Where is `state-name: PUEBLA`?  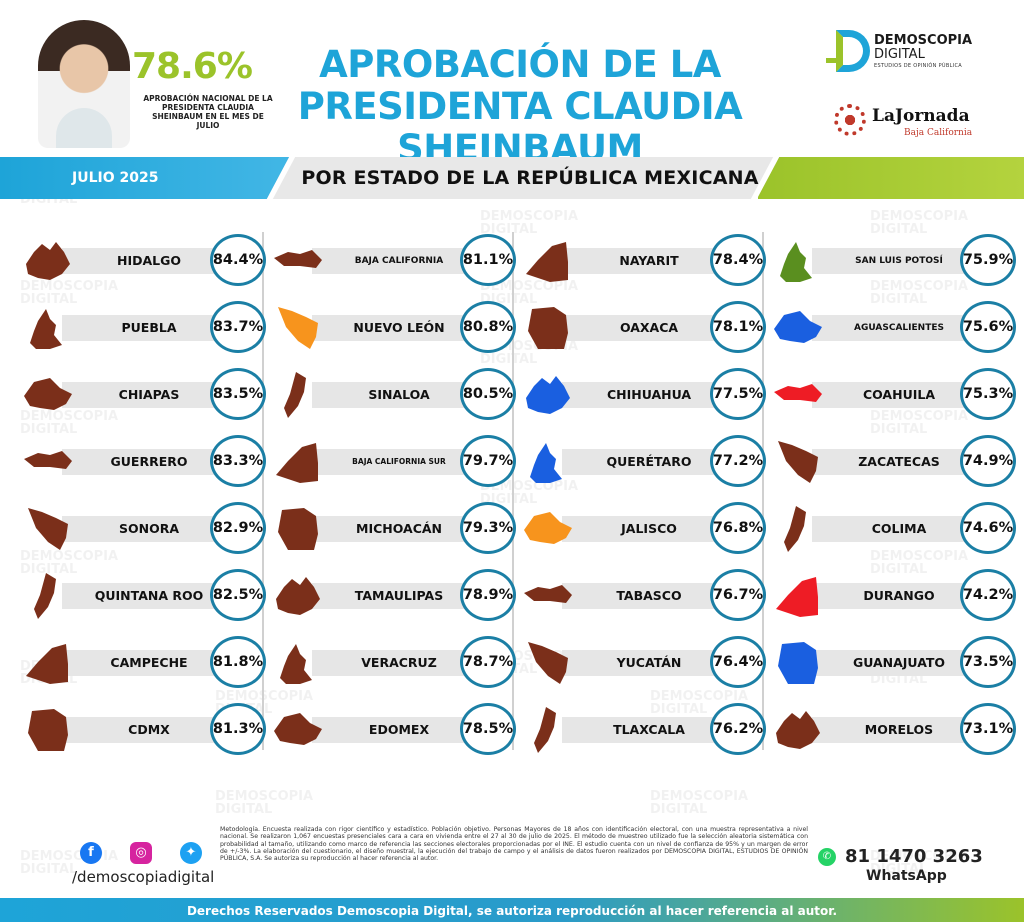 state-name: PUEBLA is located at coordinates (149, 327).